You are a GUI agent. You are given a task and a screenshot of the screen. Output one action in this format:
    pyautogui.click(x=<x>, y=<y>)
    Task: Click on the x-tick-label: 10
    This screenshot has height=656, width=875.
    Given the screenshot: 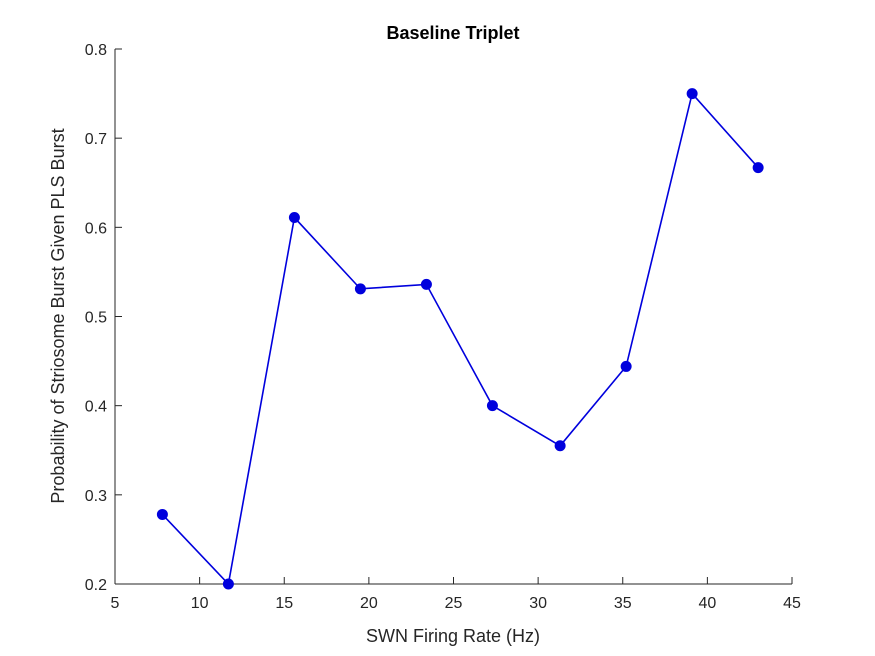 What is the action you would take?
    pyautogui.click(x=200, y=603)
    